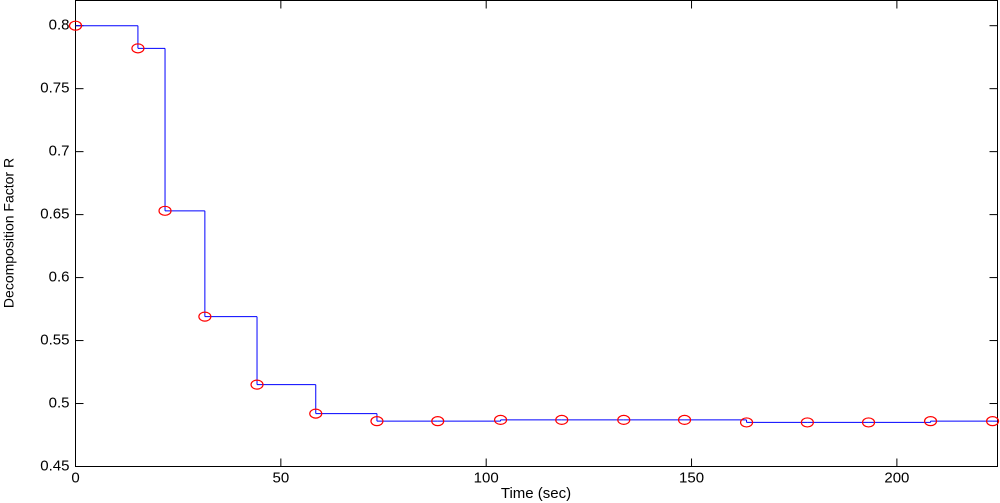  Describe the element at coordinates (75, 477) in the screenshot. I see `x-tick-label: 0` at that location.